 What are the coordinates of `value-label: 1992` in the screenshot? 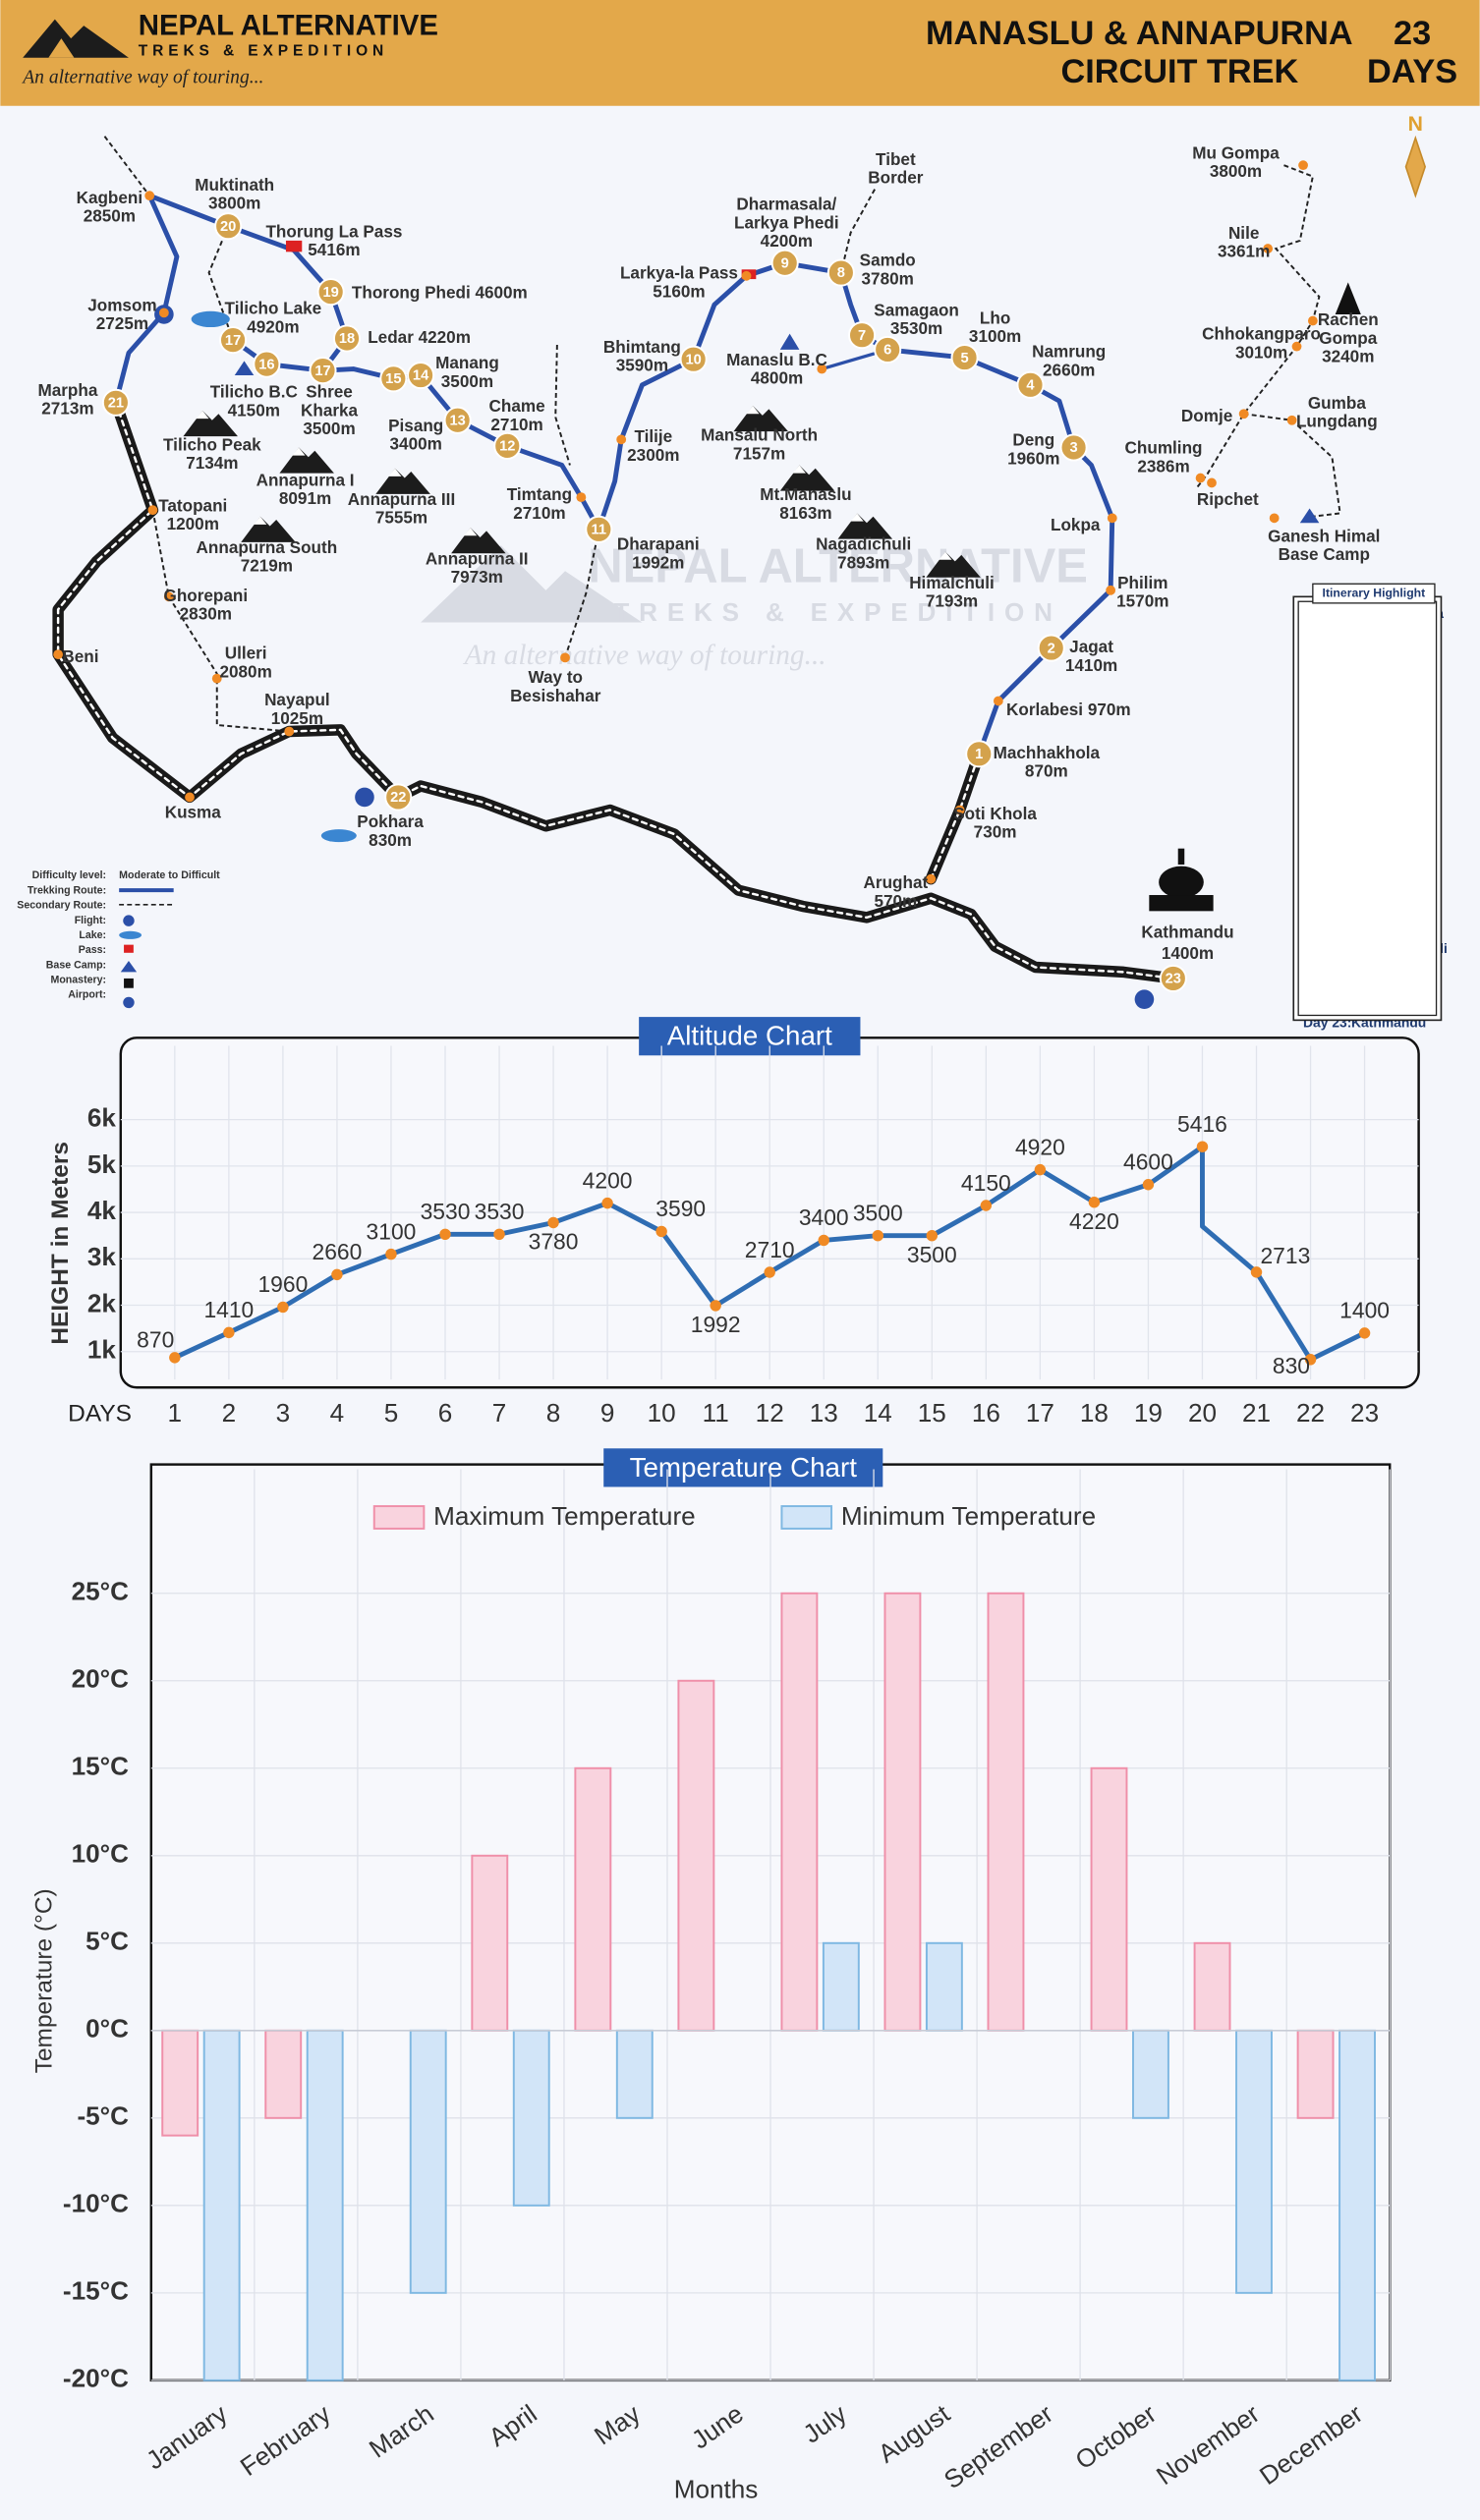 It's located at (716, 1324).